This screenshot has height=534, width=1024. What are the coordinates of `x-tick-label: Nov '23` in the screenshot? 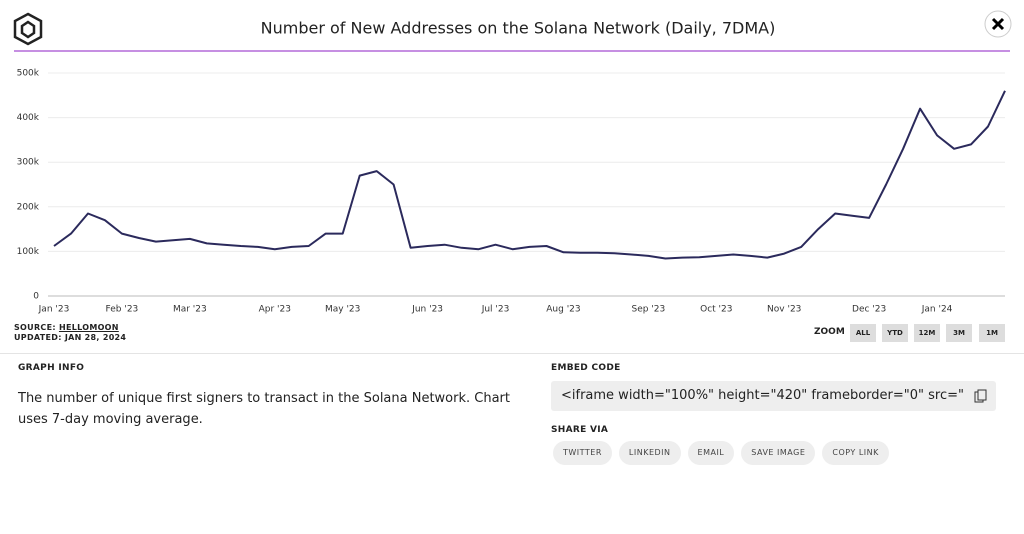 It's located at (784, 310).